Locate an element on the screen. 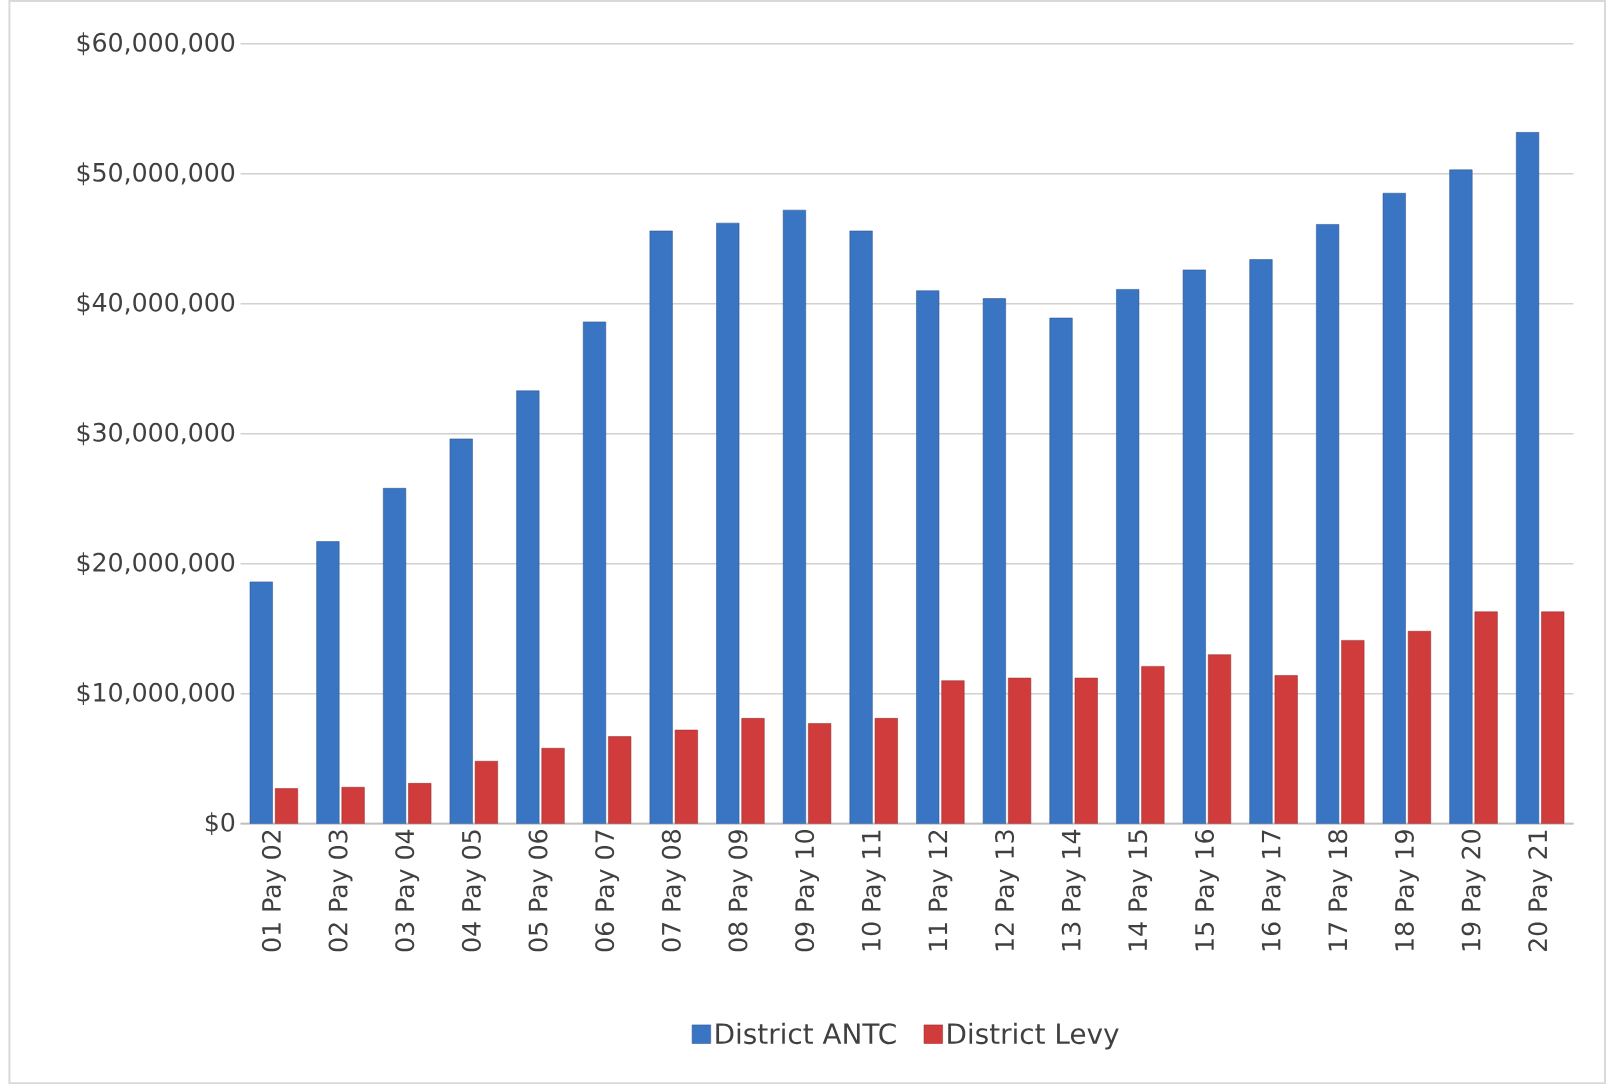  x-tick-label: 02 Pay 03 is located at coordinates (340, 891).